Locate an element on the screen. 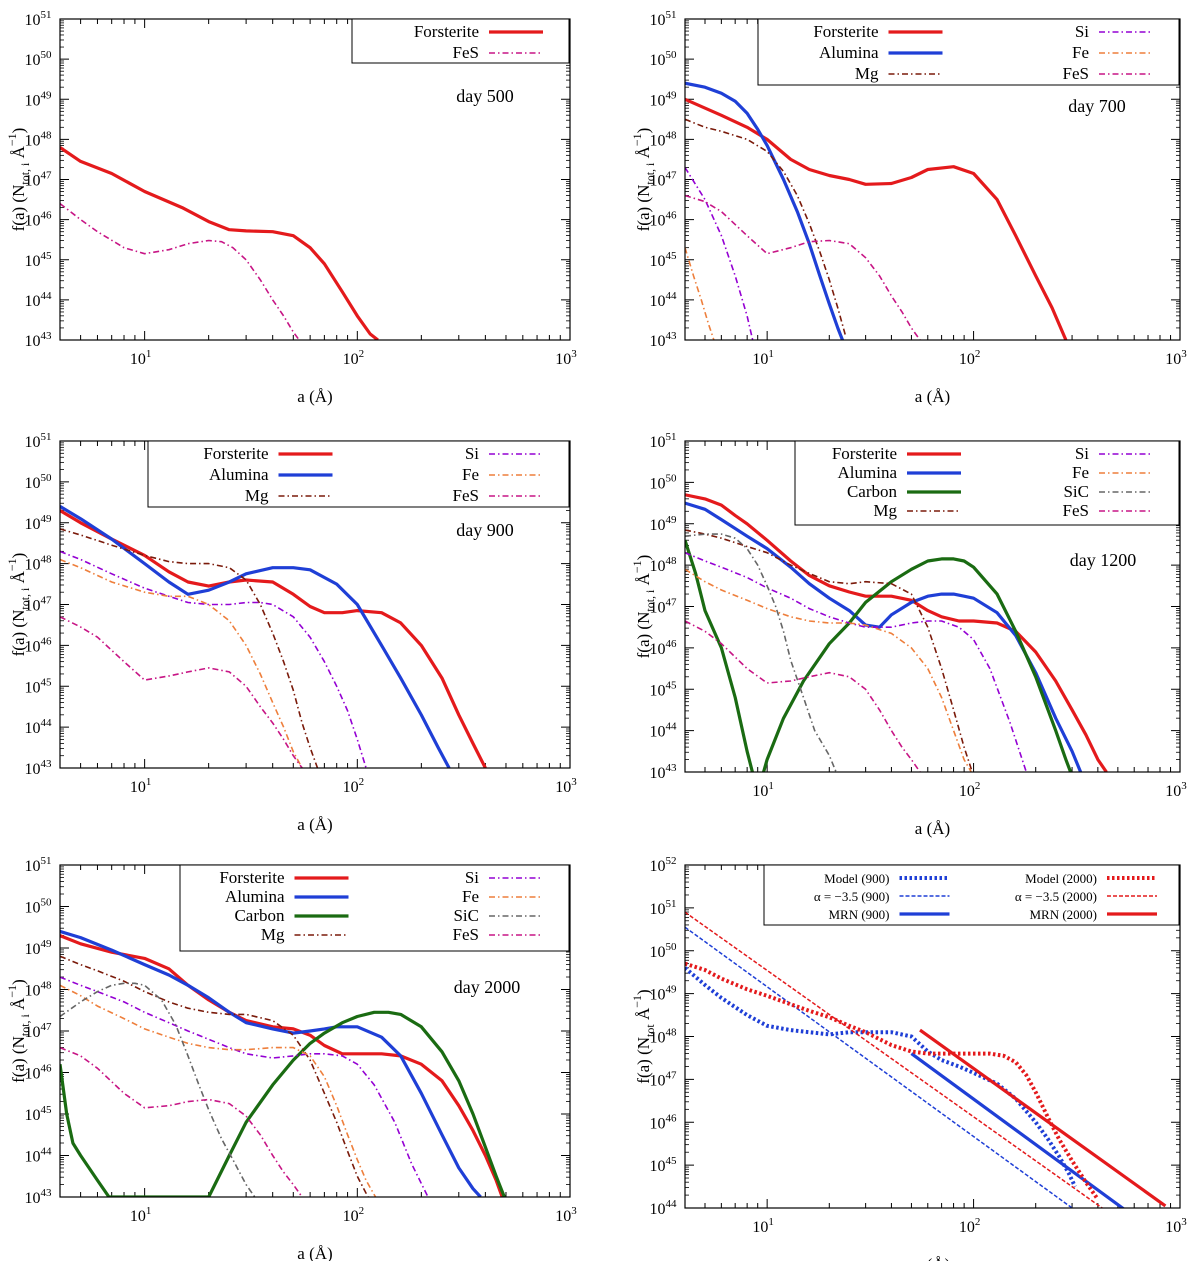  legend-label-model-900: Model (900) is located at coordinates (856, 878).